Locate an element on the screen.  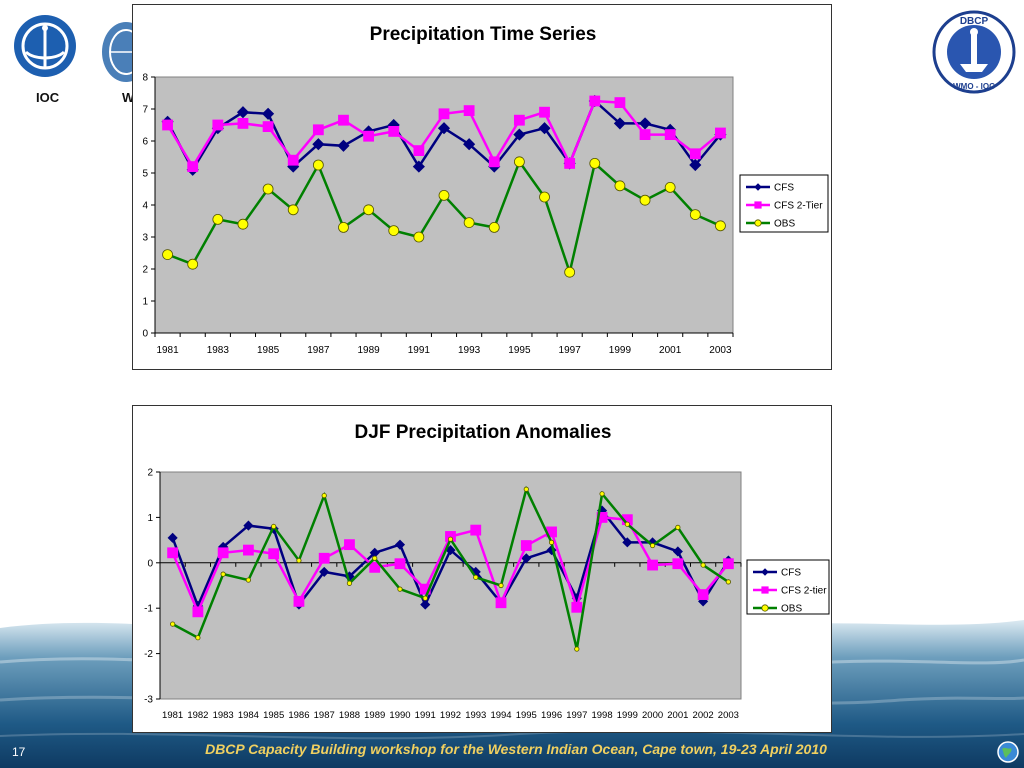
chart-1-x-tick-label: 1987 is located at coordinates (318, 350).